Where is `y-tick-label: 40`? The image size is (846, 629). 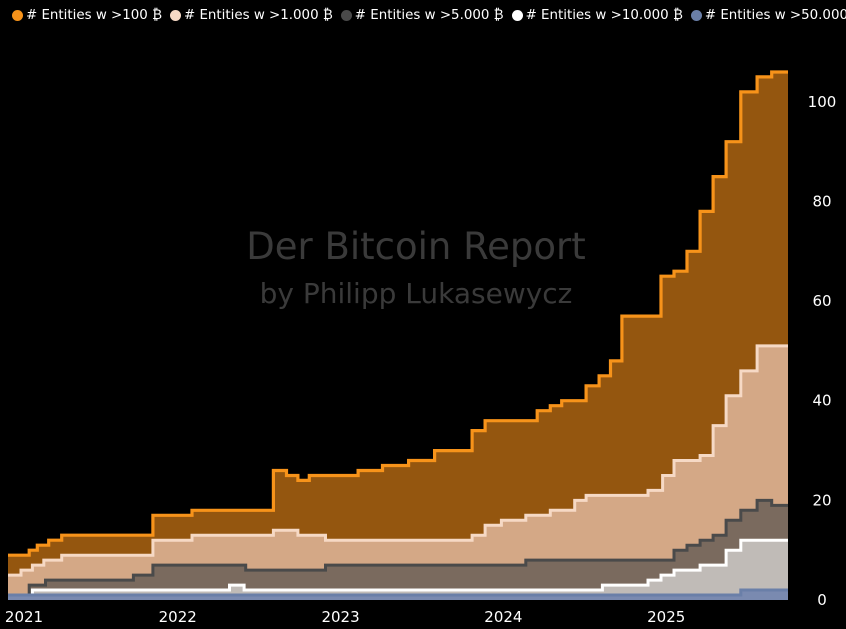
y-tick-label: 40 is located at coordinates (821, 401).